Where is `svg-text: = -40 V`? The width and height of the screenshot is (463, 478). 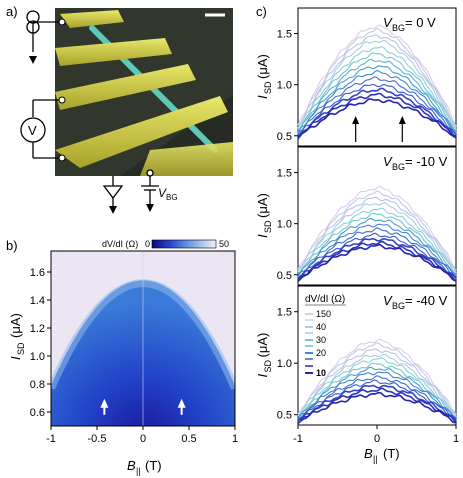
svg-text: = -40 V is located at coordinates (426, 300).